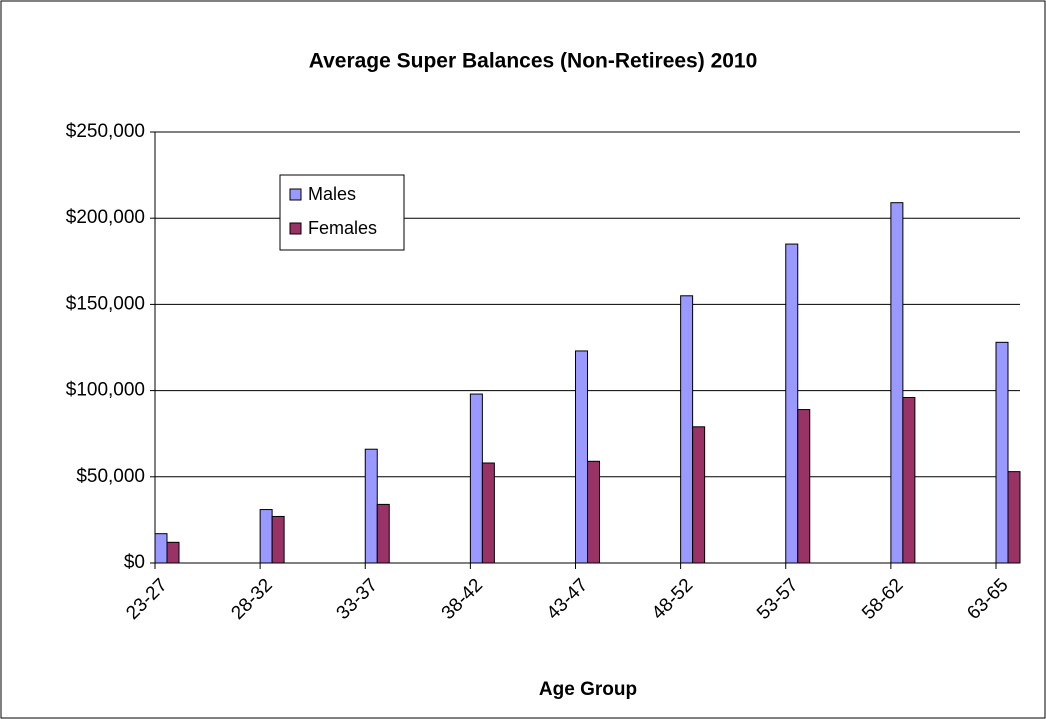 This screenshot has width=1046, height=719. Describe the element at coordinates (588, 689) in the screenshot. I see `x-axis-title: Age Group` at that location.